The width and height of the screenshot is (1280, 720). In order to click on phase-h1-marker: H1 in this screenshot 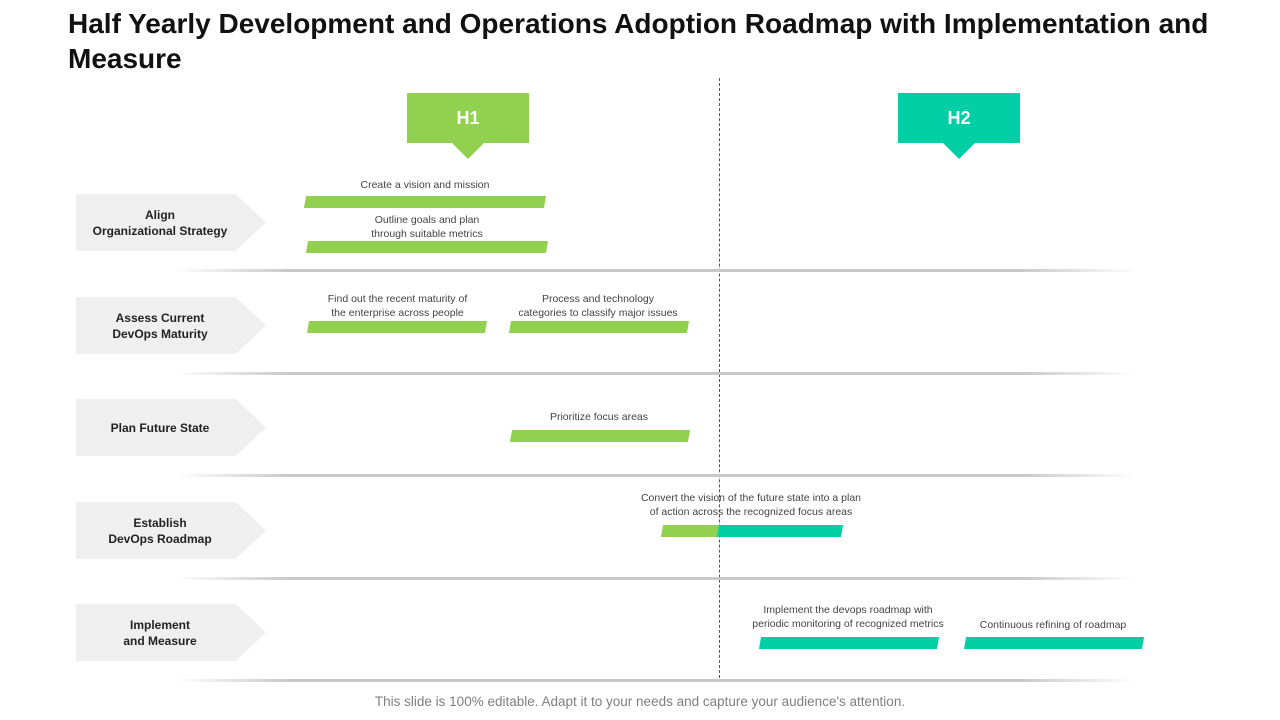, I will do `click(468, 126)`.